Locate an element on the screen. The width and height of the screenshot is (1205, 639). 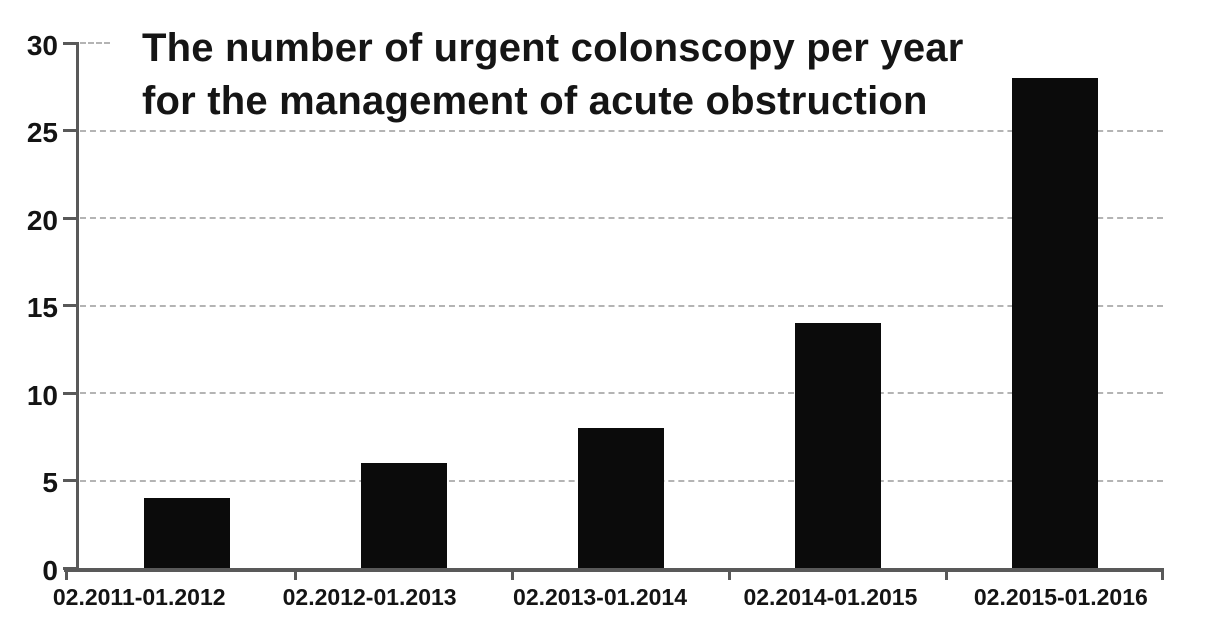
chart-title-line2: for the management of acute obstruction is located at coordinates (535, 101).